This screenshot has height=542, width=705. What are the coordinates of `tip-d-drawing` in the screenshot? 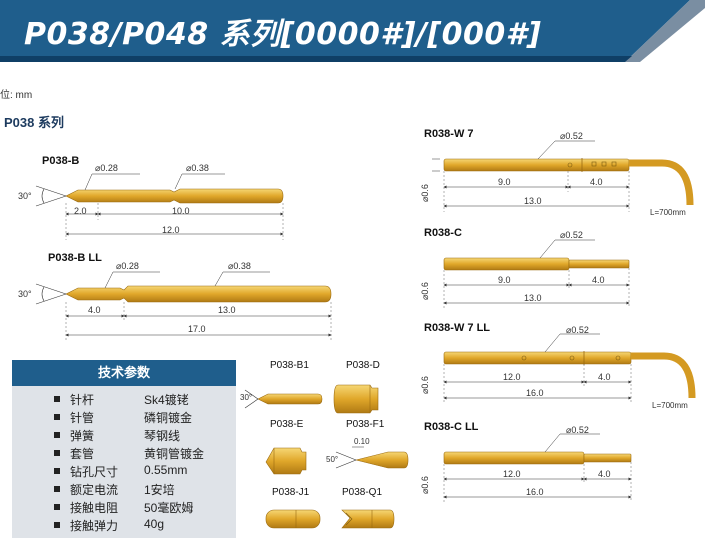 It's located at (356, 399).